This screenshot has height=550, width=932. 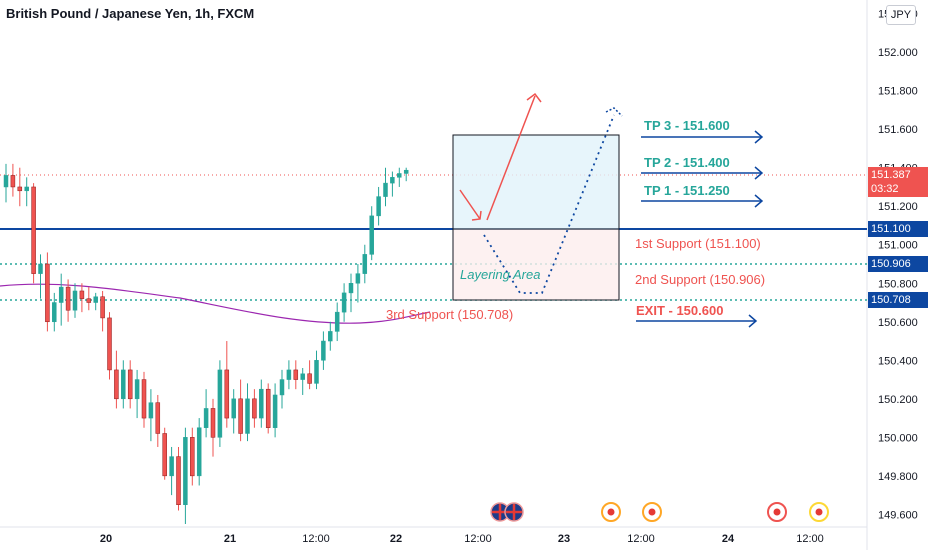 I want to click on tp2-label: TP 2 - 151.400, so click(x=687, y=162).